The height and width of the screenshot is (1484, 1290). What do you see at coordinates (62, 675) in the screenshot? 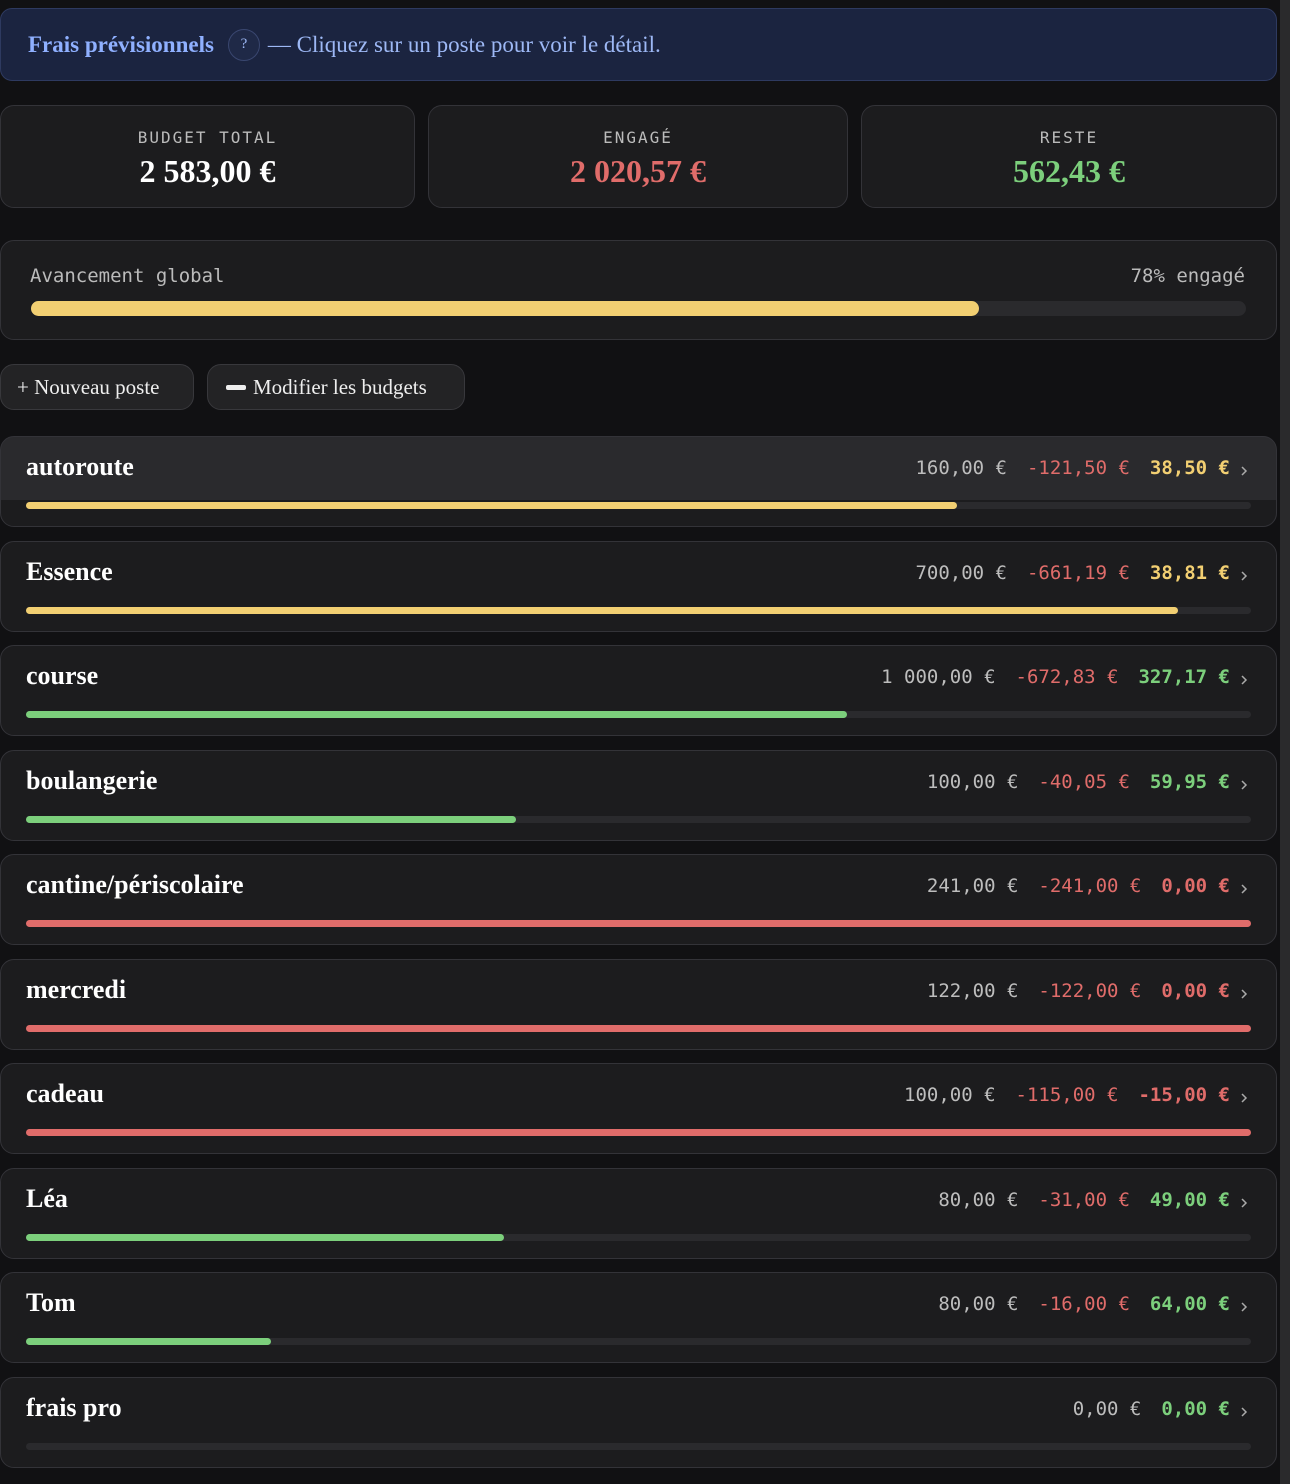
I see `item-name: course` at bounding box center [62, 675].